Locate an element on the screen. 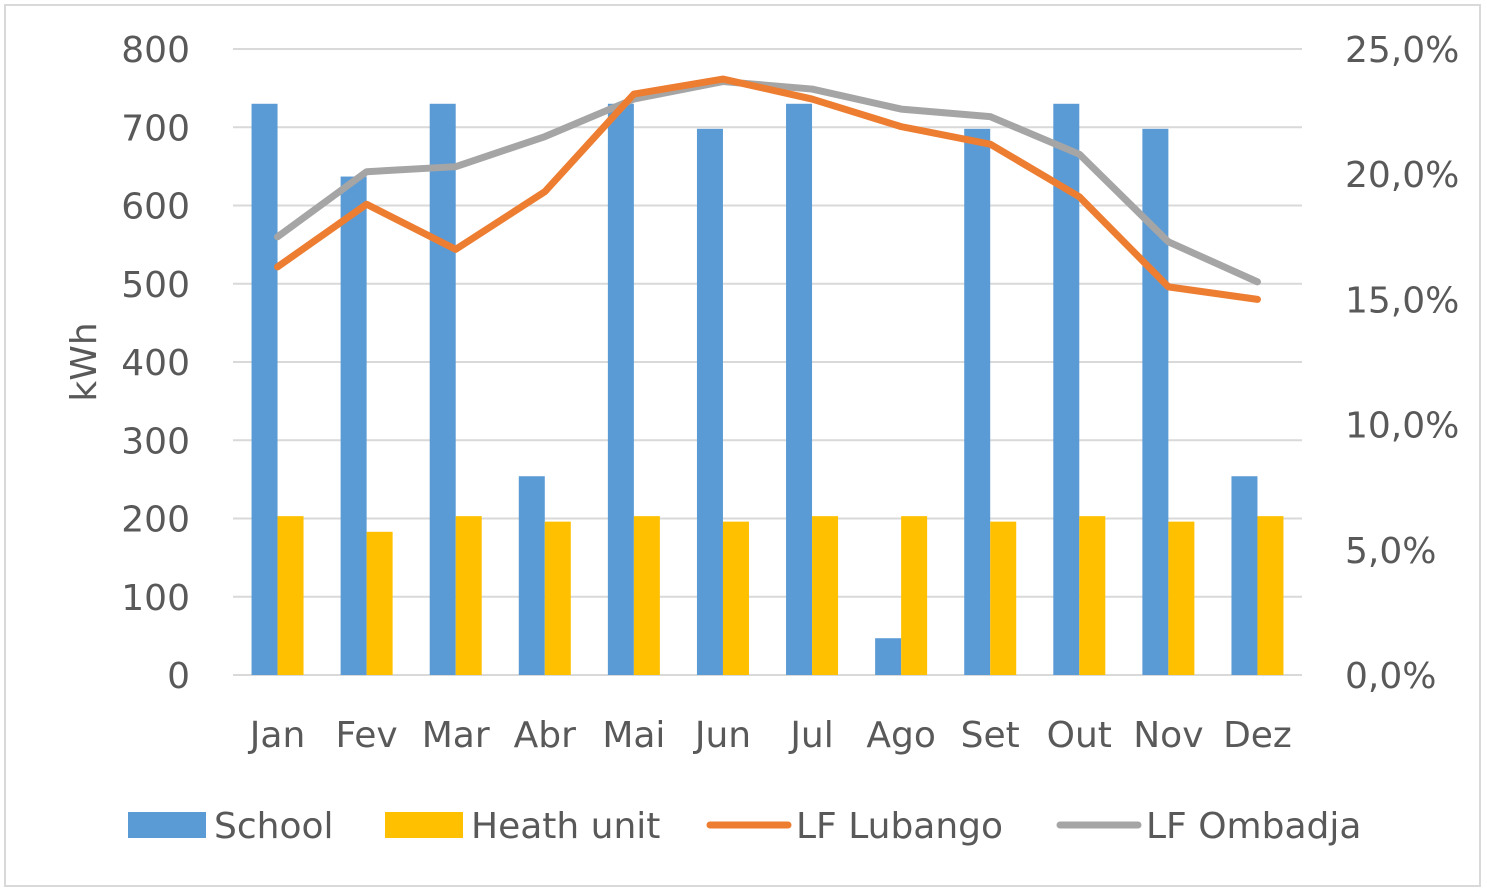  y2-tick-label: 15,0% is located at coordinates (1402, 300).